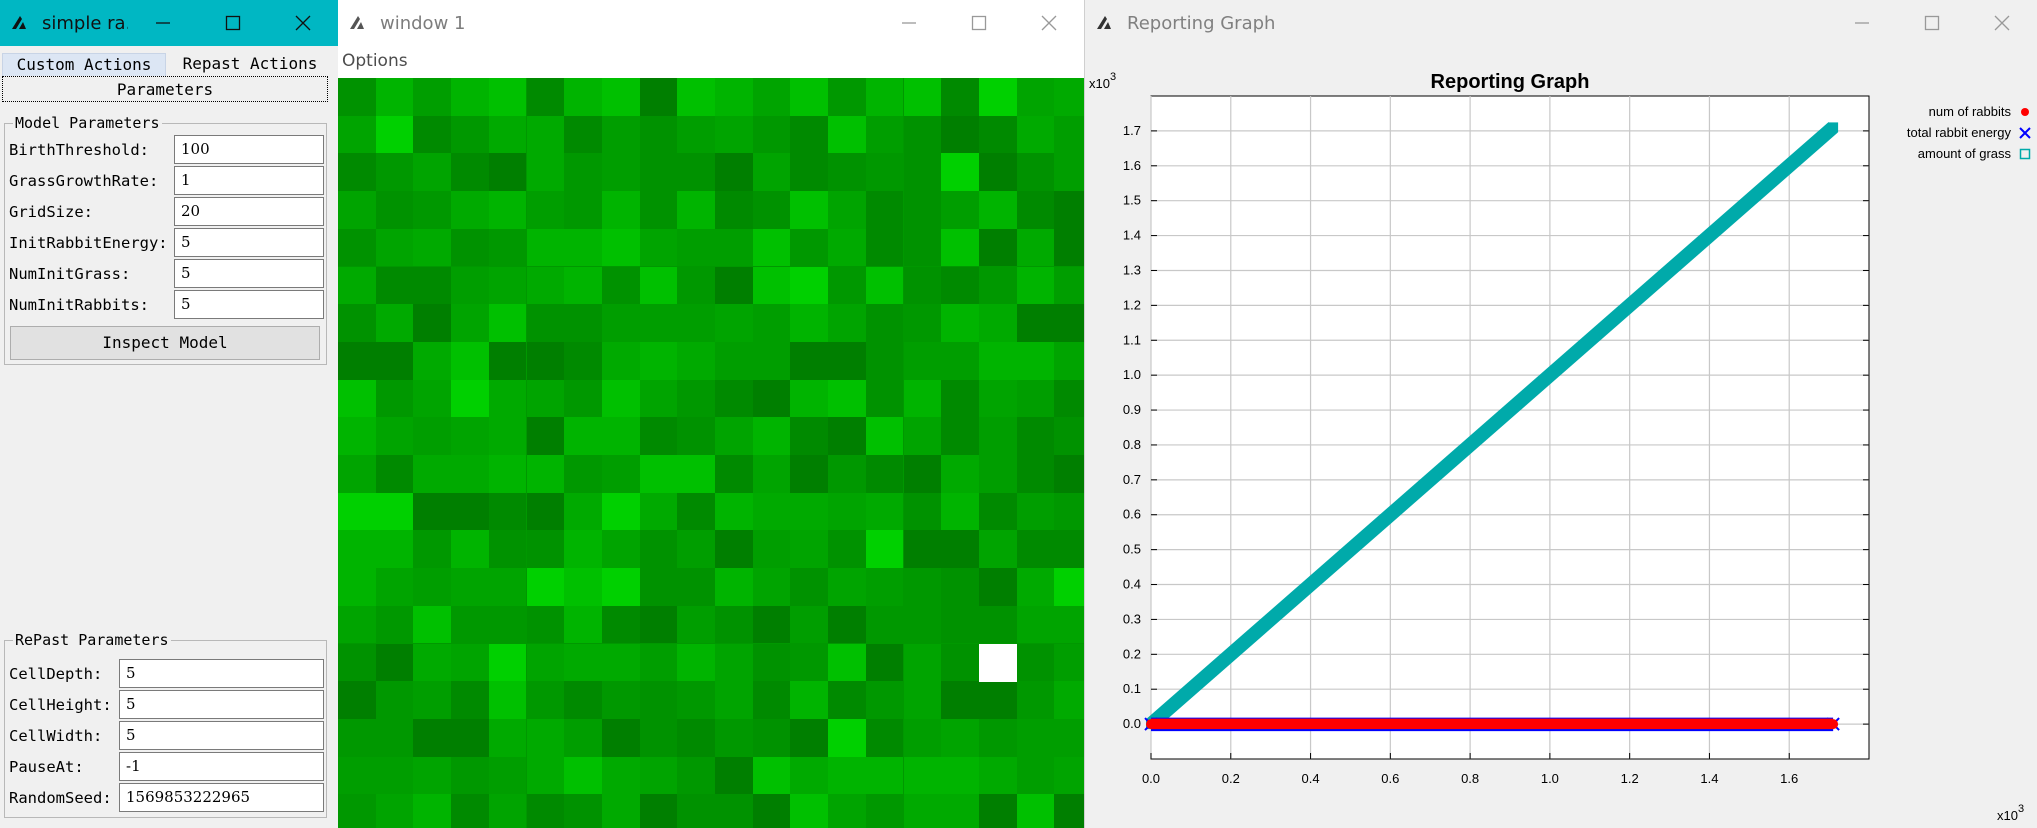 The height and width of the screenshot is (828, 2037). What do you see at coordinates (1132, 444) in the screenshot?
I see `y-tick-label: 0.8` at bounding box center [1132, 444].